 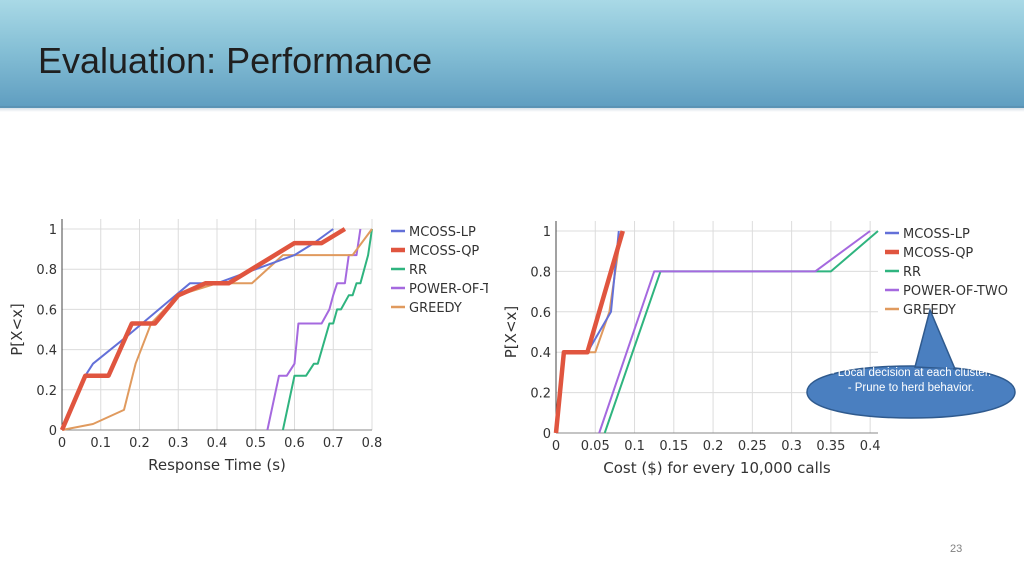 What do you see at coordinates (540, 313) in the screenshot?
I see `cost-chart-ytick-label: 0.6` at bounding box center [540, 313].